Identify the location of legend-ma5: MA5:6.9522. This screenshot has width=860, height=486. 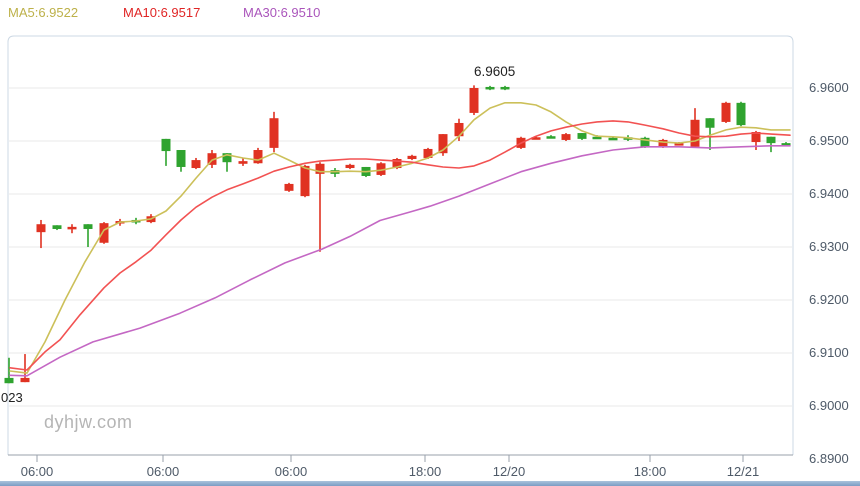
(43, 12).